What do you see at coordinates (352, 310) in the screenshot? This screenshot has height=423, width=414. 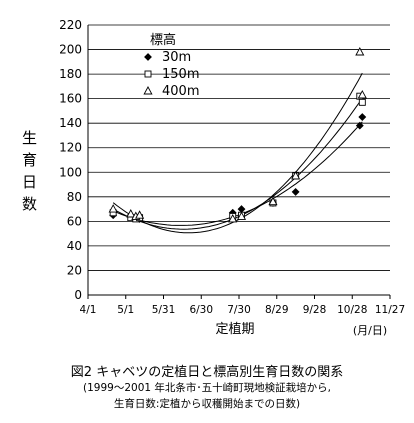 I see `x-tick-label: 10/28` at bounding box center [352, 310].